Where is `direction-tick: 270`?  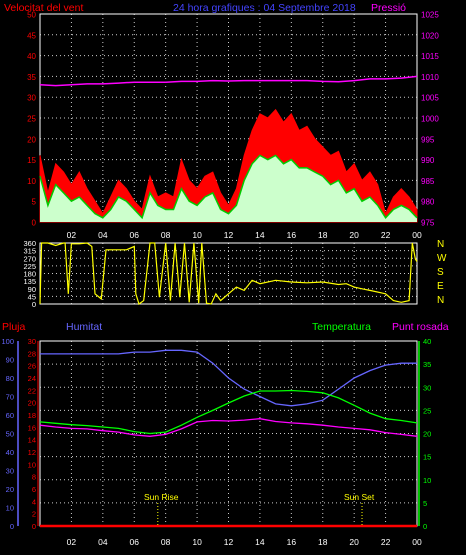 direction-tick: 270 is located at coordinates (29, 258).